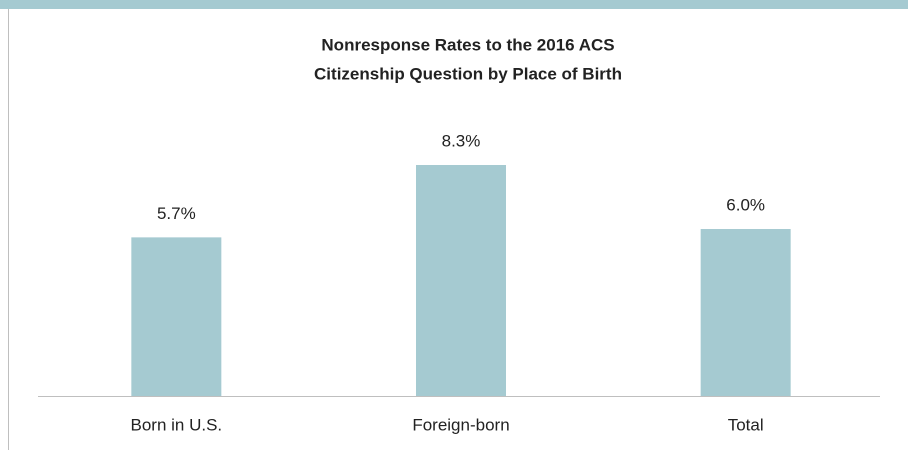 This screenshot has width=908, height=450. I want to click on x-tick-label: Total, so click(746, 424).